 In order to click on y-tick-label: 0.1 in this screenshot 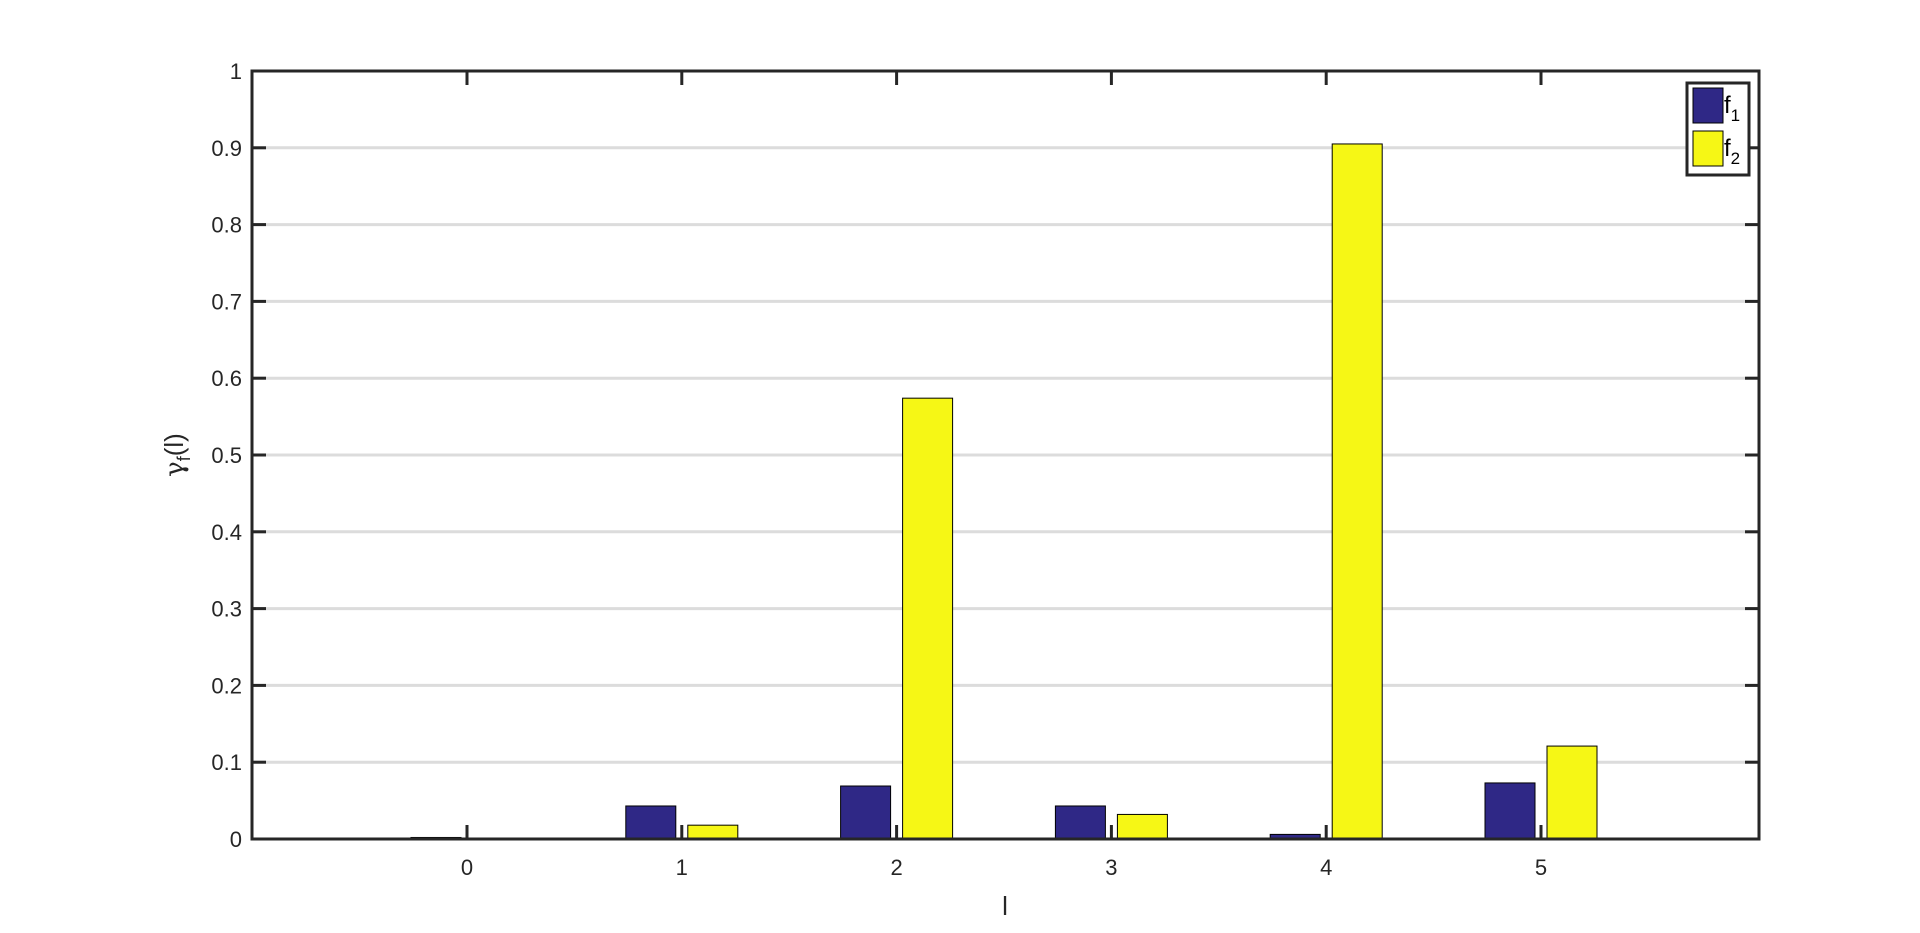, I will do `click(226, 762)`.